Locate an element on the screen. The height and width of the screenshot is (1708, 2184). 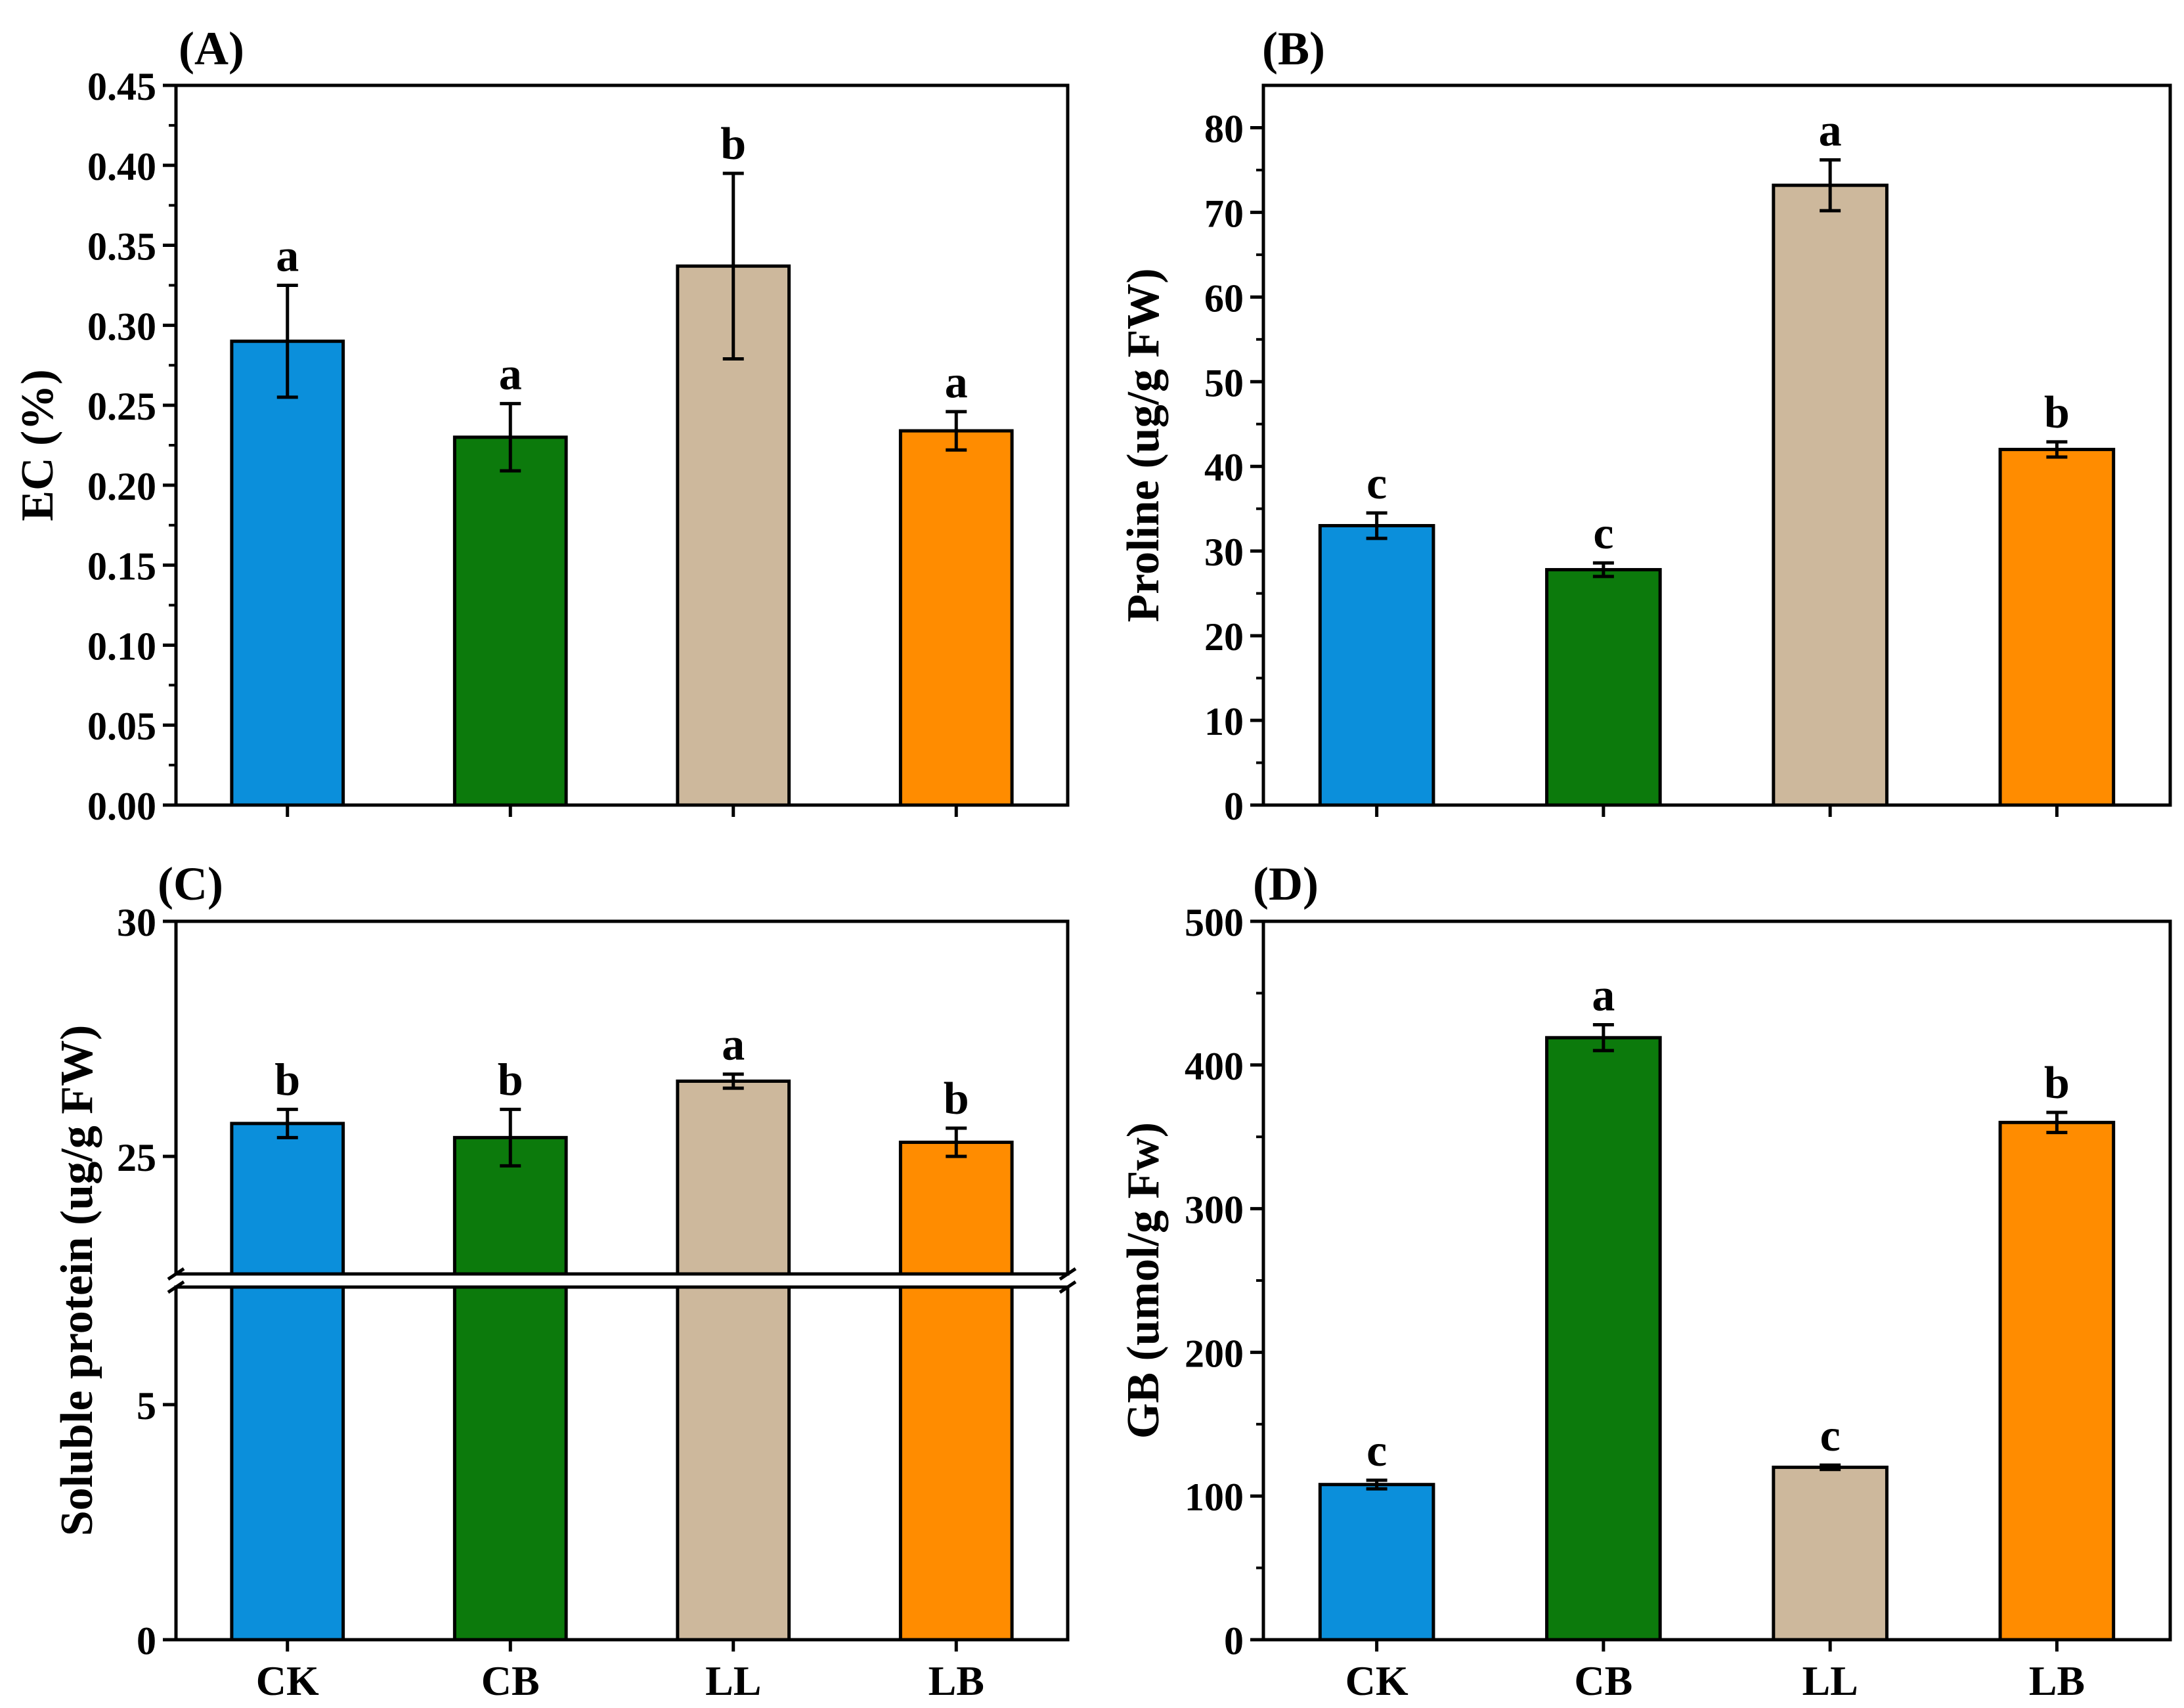
axis-break-band is located at coordinates (621, 1280).